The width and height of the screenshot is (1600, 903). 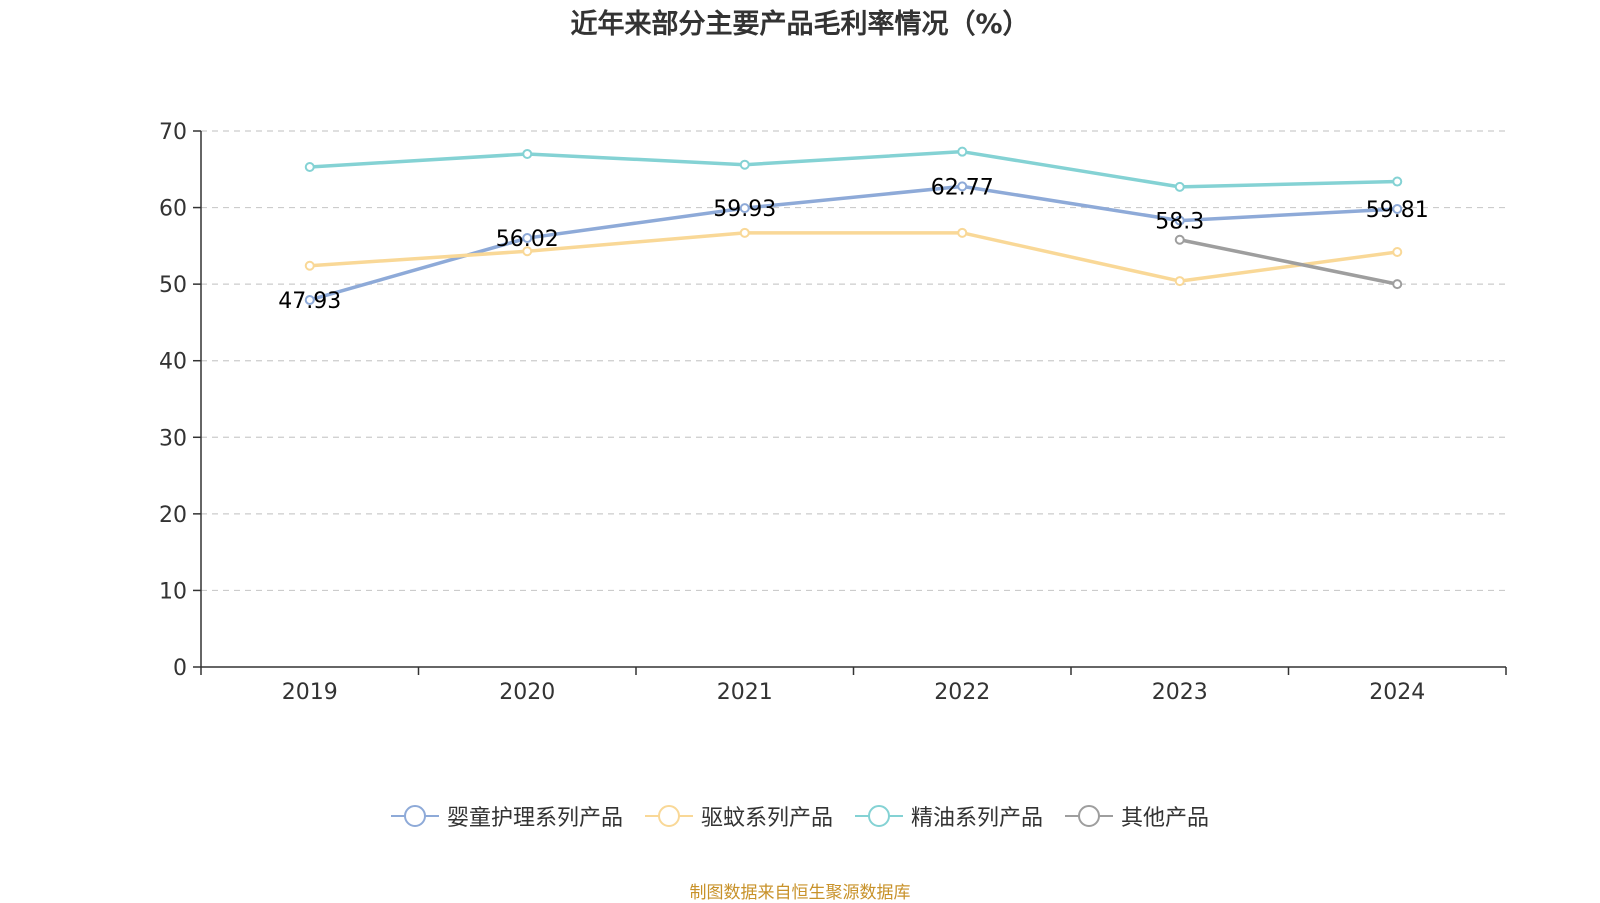 I want to click on x-tick-label: 2023, so click(x=1180, y=692).